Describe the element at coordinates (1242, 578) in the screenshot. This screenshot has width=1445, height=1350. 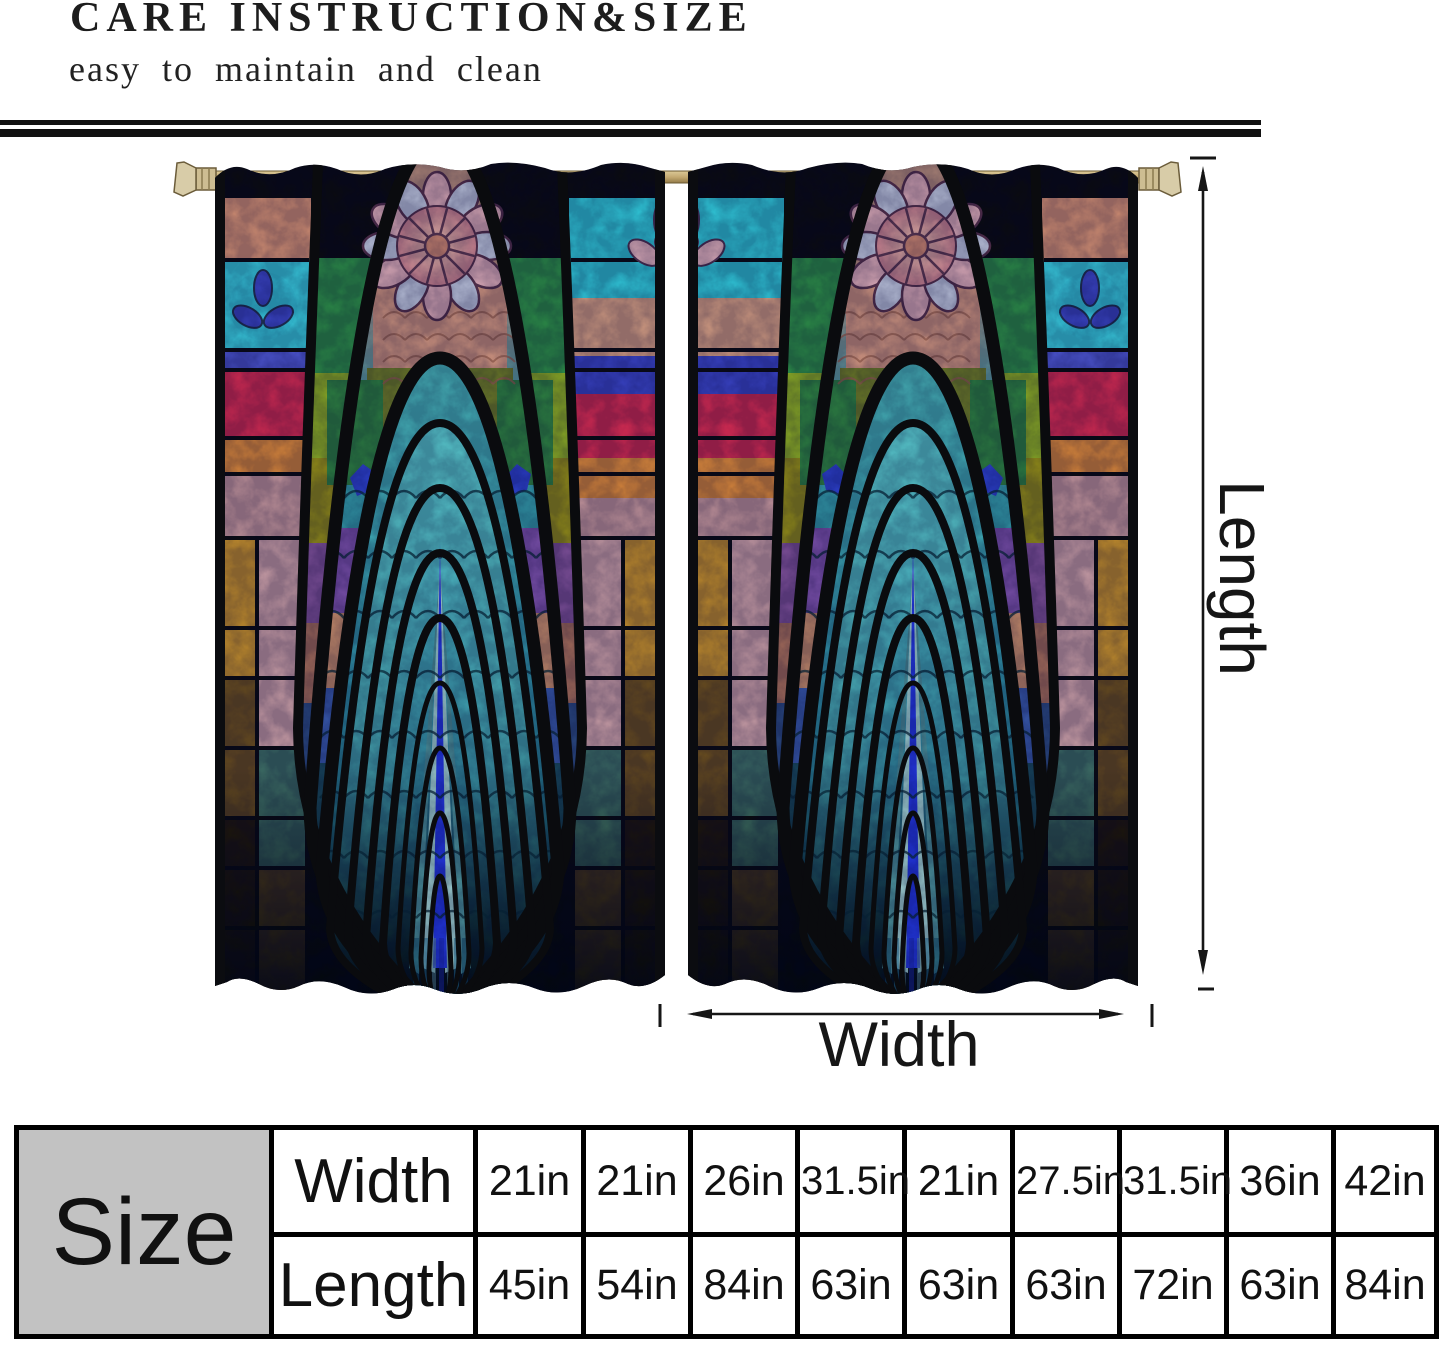
I see `svg-text: Length` at that location.